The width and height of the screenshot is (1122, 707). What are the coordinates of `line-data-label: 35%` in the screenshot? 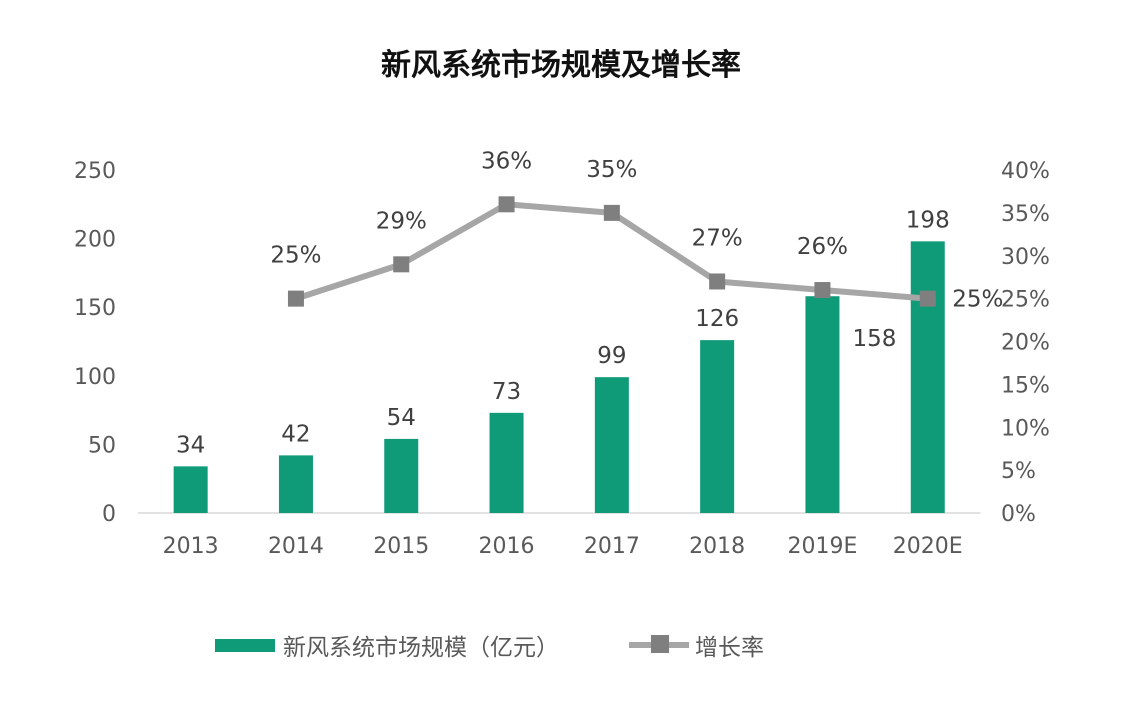 It's located at (611, 170).